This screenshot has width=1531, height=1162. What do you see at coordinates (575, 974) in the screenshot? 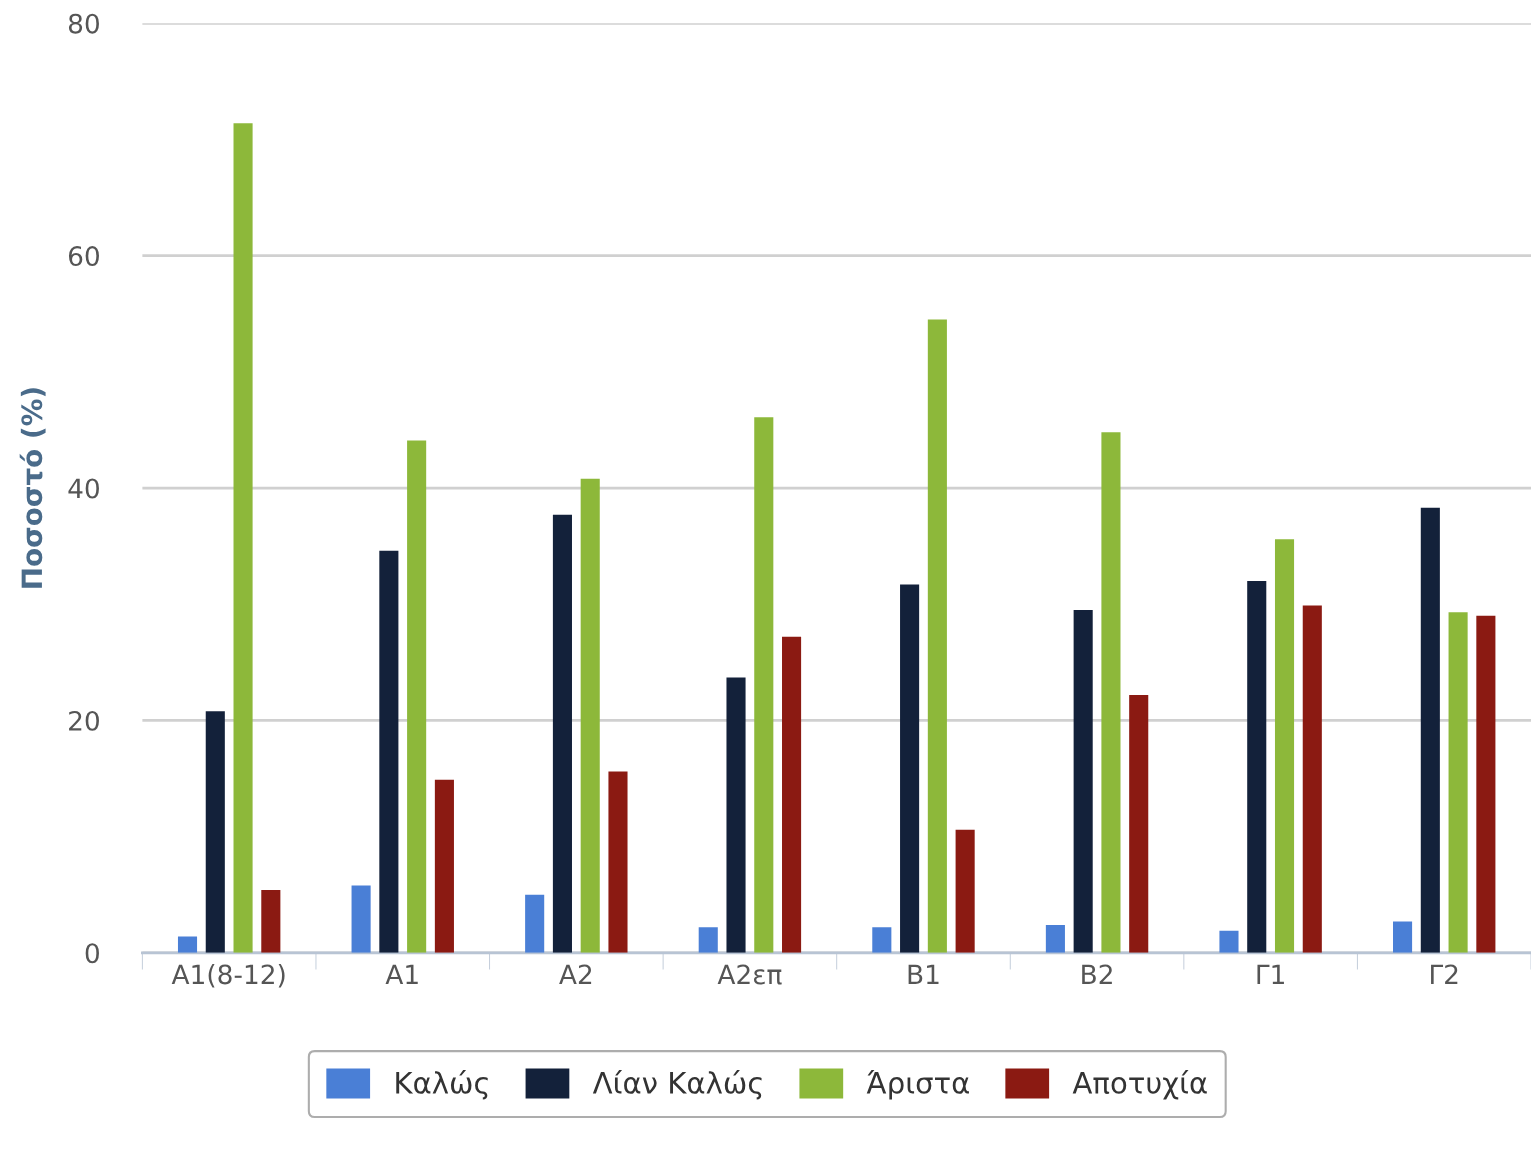
I see `x-tick-label: Α2` at bounding box center [575, 974].